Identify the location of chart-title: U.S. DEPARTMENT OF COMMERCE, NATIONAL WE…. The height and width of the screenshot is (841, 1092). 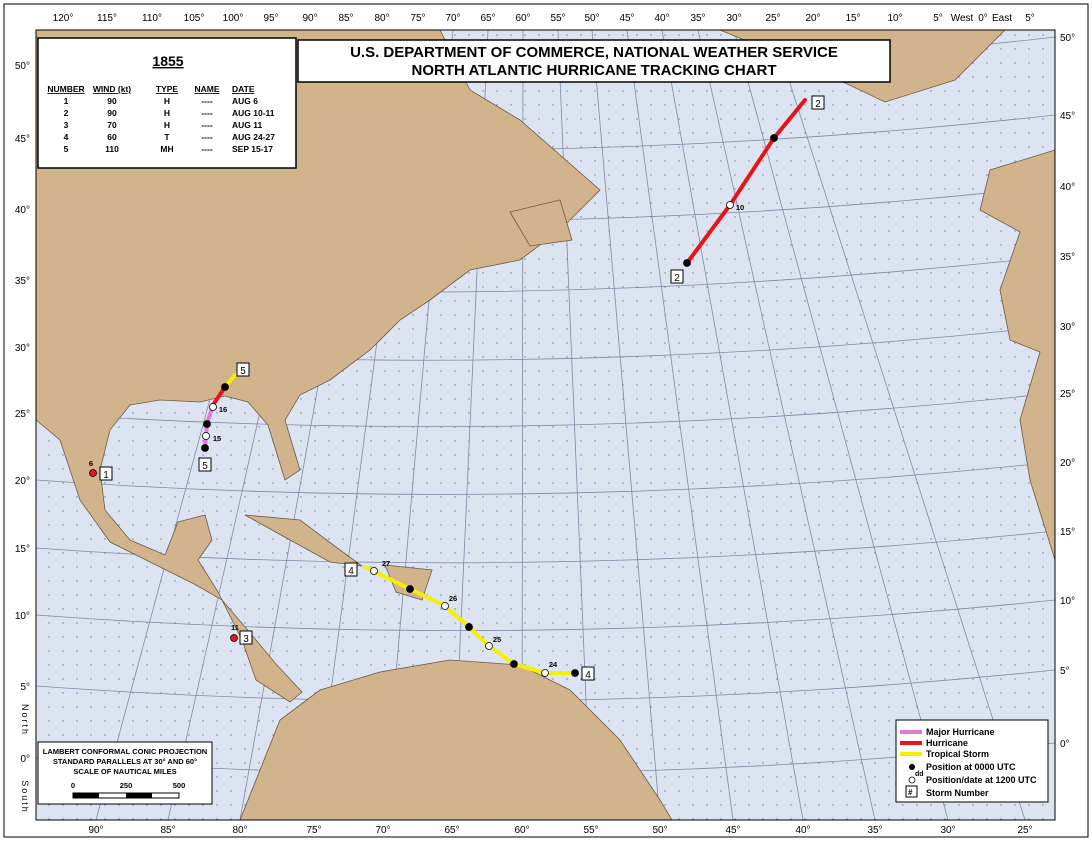
(594, 52).